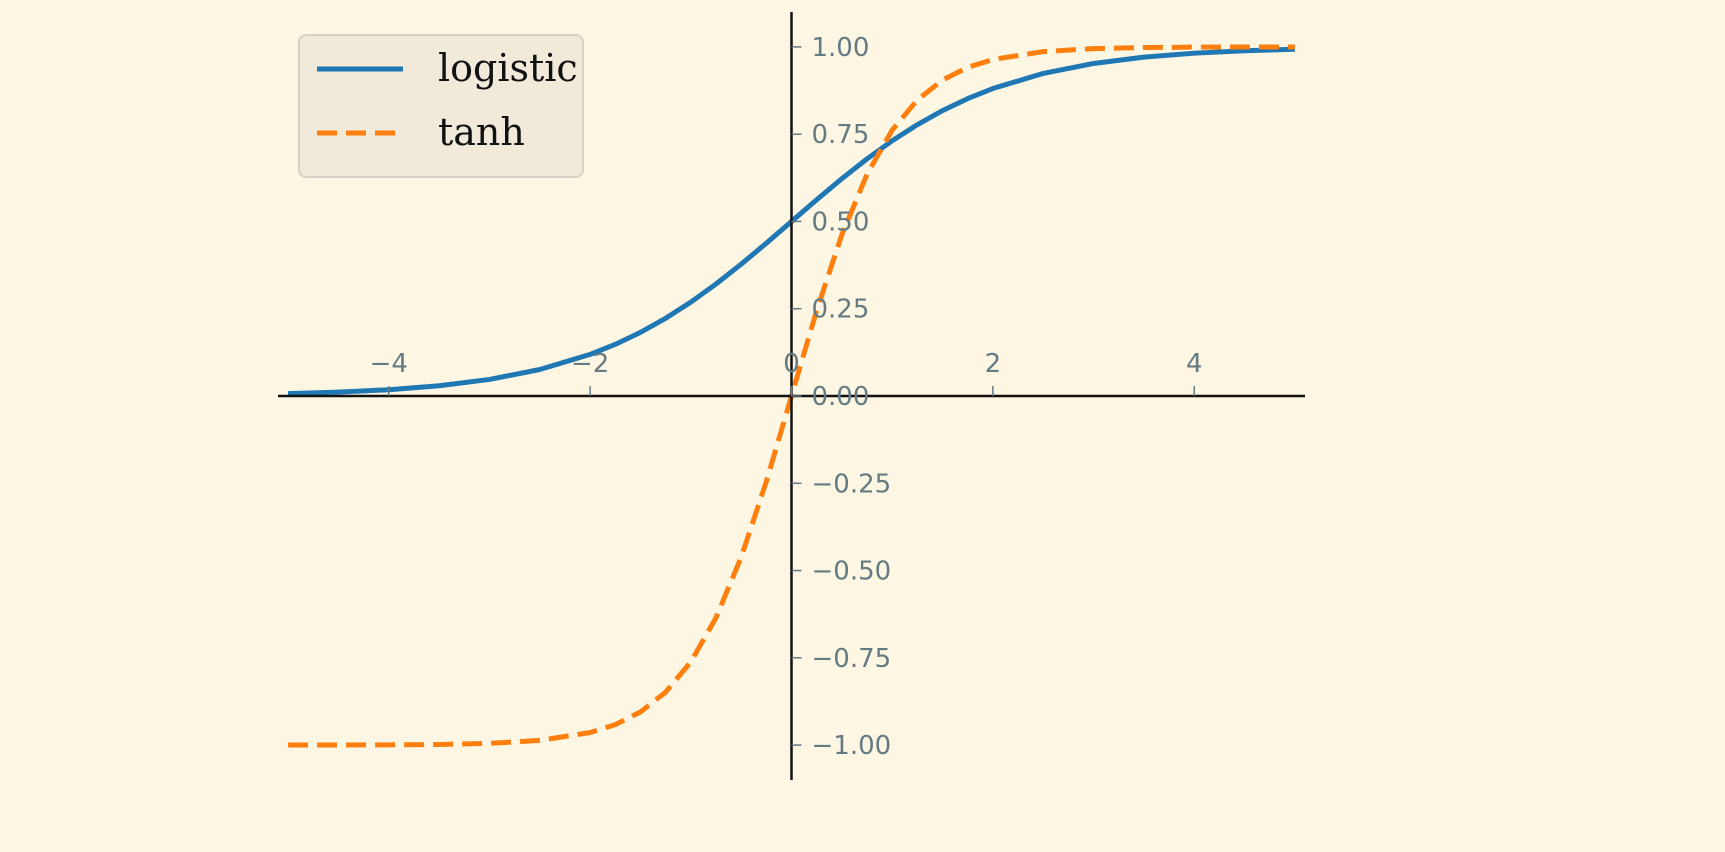 Image resolution: width=1725 pixels, height=852 pixels. Describe the element at coordinates (791, 364) in the screenshot. I see `x-tick-label: 0` at that location.